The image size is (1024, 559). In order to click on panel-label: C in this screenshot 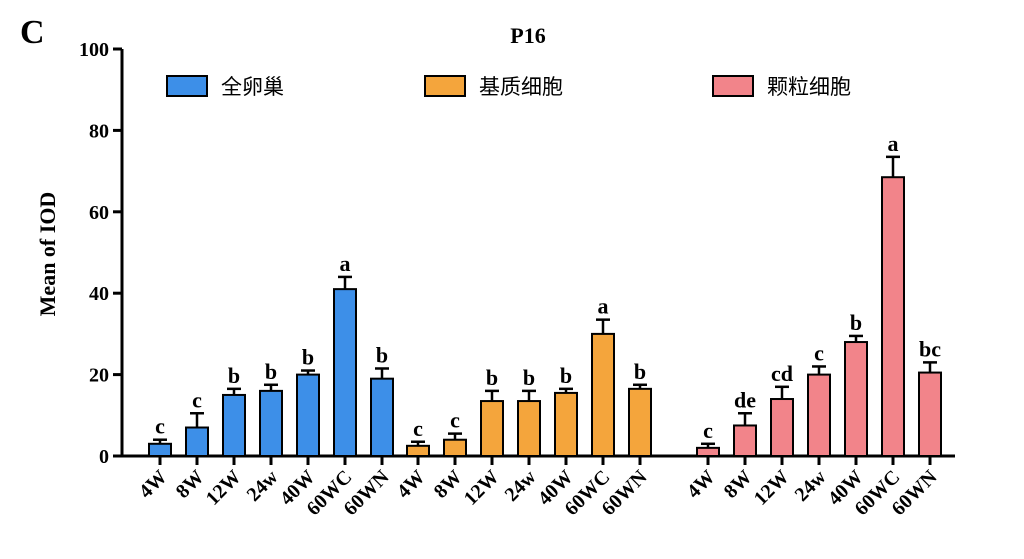, I will do `click(32, 32)`.